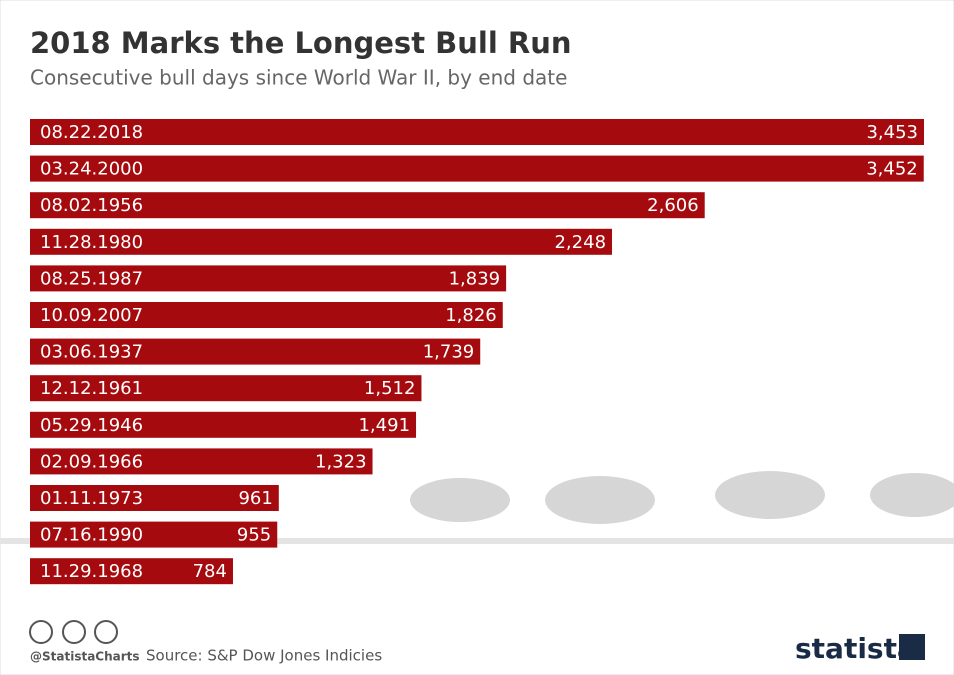 The height and width of the screenshot is (675, 954). Describe the element at coordinates (301, 43) in the screenshot. I see `chart-title: 2018 Marks the Longest Bull Run` at that location.